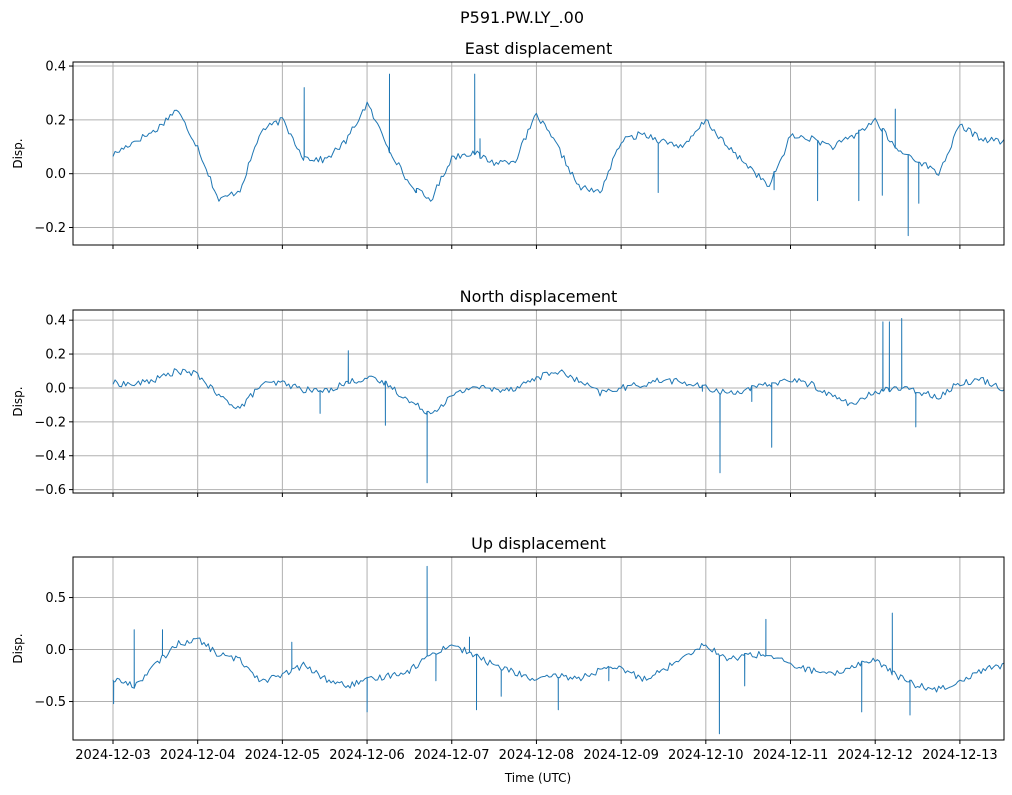 The height and width of the screenshot is (795, 1012). Describe the element at coordinates (283, 755) in the screenshot. I see `x-tick-label: 2024-12-05` at that location.